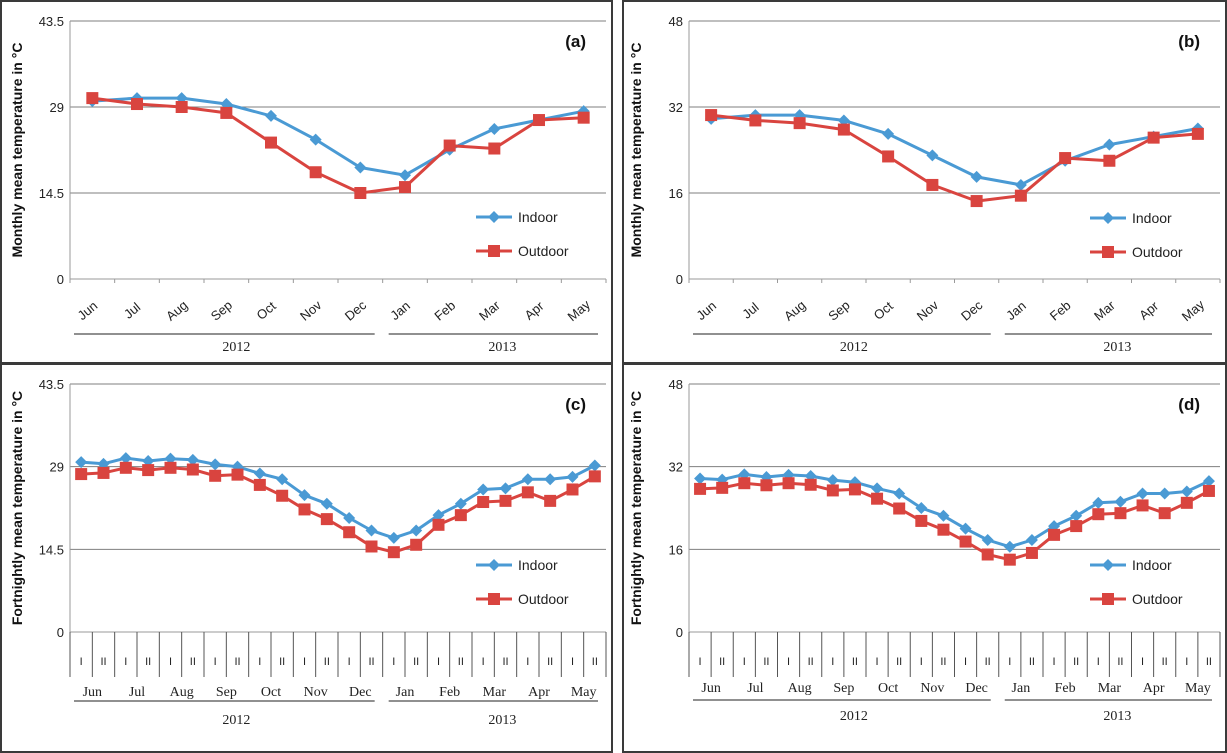 The width and height of the screenshot is (1227, 753). I want to click on legend-label-indoor: Indoor, so click(1152, 565).